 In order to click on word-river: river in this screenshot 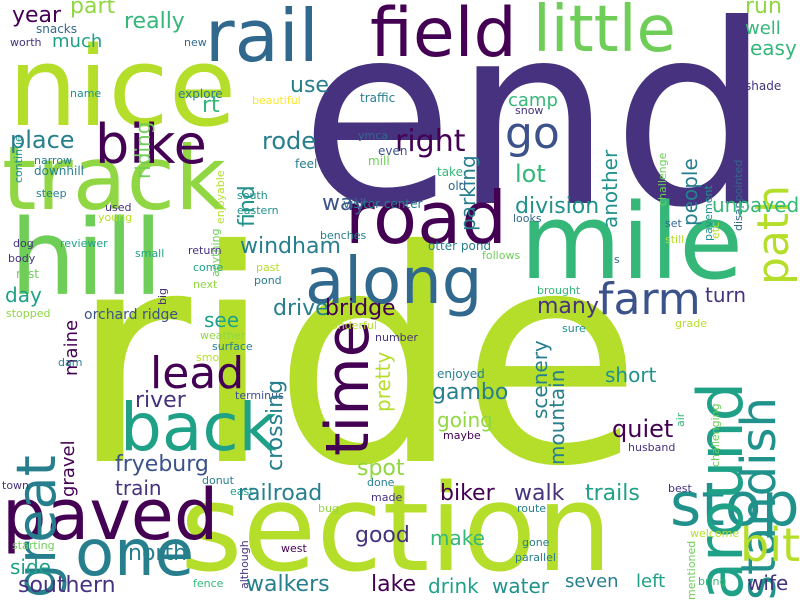, I will do `click(160, 400)`.